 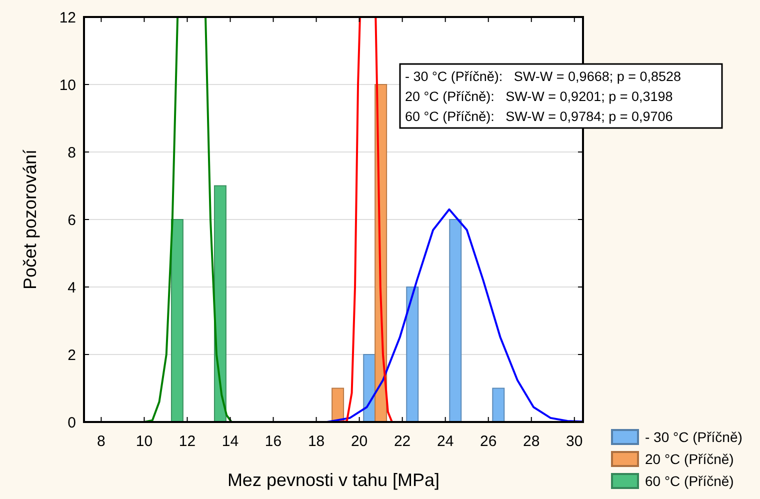 I want to click on y-axis-title: Počet pozorování, so click(x=30, y=219).